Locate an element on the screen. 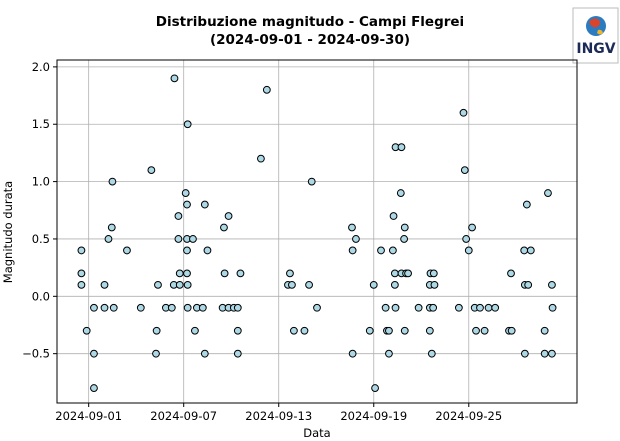 The height and width of the screenshot is (441, 620). logo: INGV is located at coordinates (595, 35).